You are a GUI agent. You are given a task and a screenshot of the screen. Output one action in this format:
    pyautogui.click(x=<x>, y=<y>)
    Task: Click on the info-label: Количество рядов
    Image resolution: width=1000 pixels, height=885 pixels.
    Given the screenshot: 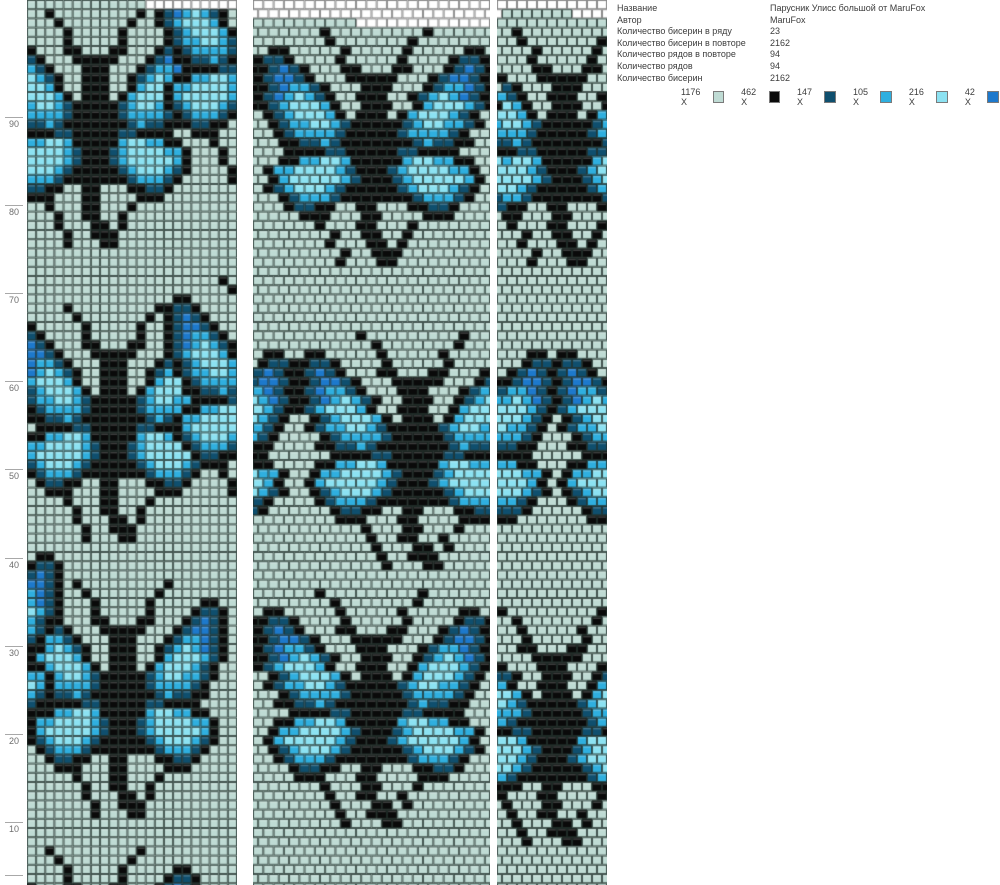 What is the action you would take?
    pyautogui.click(x=655, y=65)
    